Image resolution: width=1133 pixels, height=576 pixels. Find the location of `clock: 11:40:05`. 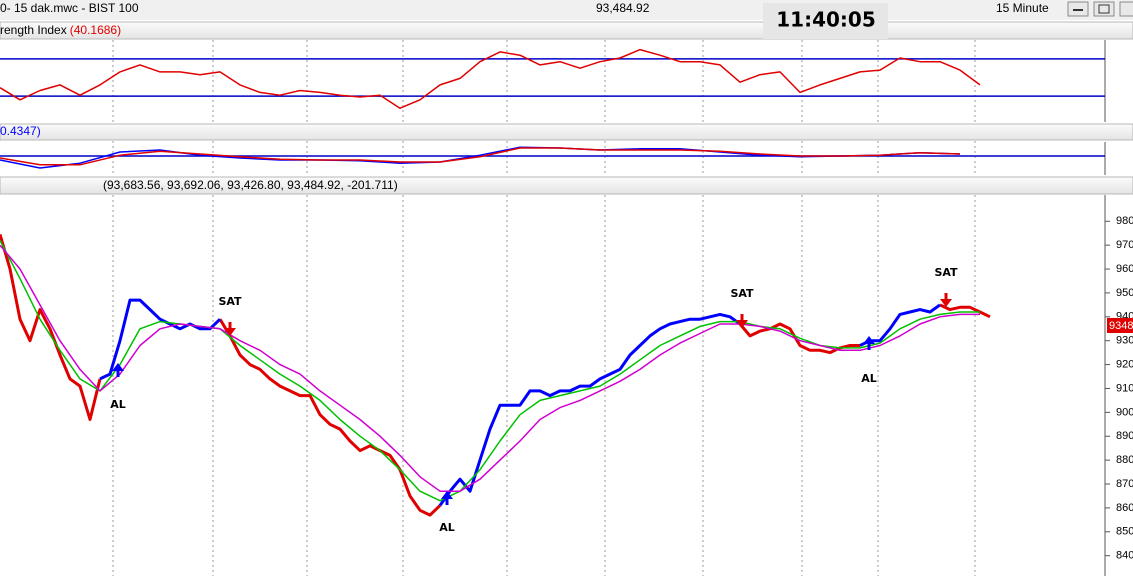

clock: 11:40:05 is located at coordinates (826, 20).